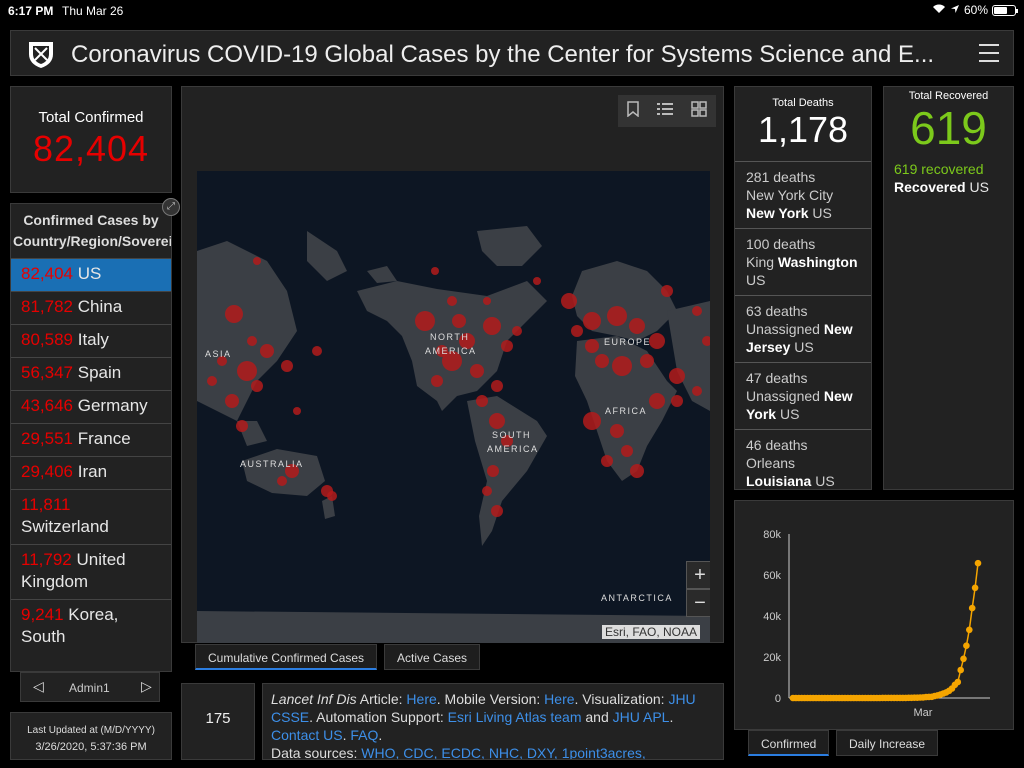  I want to click on country-list-item: 29,406 Iran, so click(91, 472).